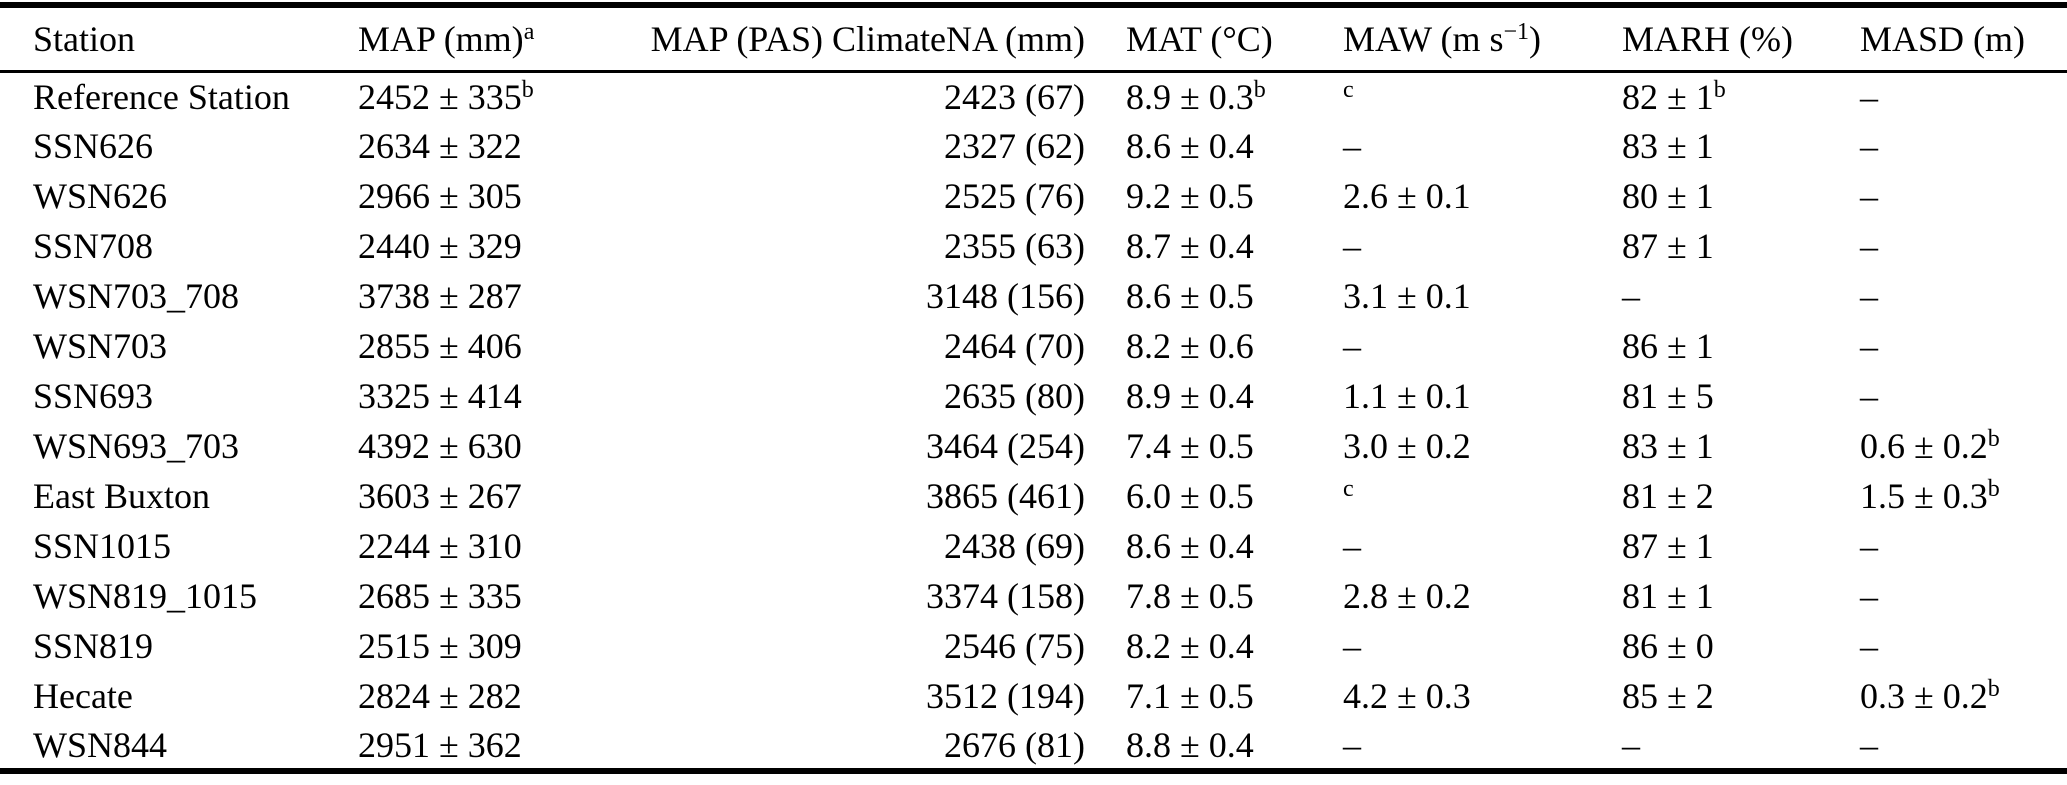  I want to click on header-label: MAT (°C), so click(1199, 38).